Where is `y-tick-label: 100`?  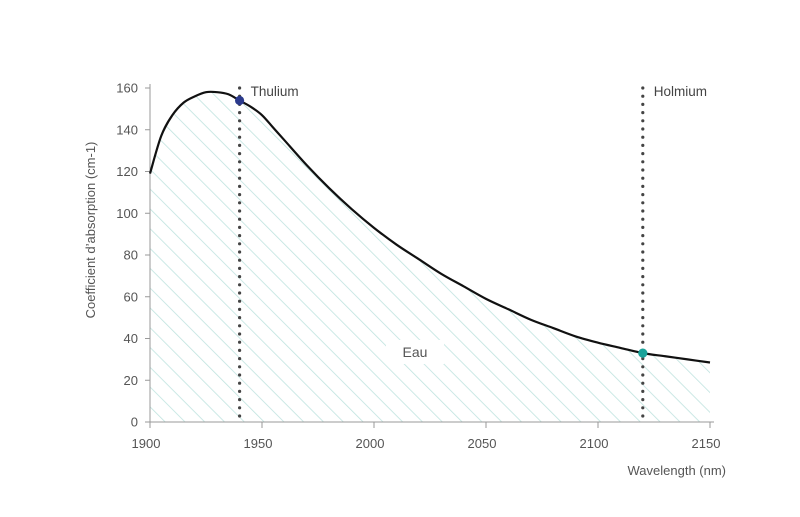 y-tick-label: 100 is located at coordinates (127, 213).